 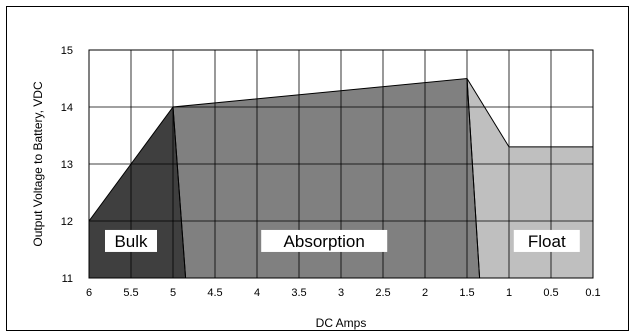 What do you see at coordinates (89, 293) in the screenshot?
I see `x-tick-label: 6` at bounding box center [89, 293].